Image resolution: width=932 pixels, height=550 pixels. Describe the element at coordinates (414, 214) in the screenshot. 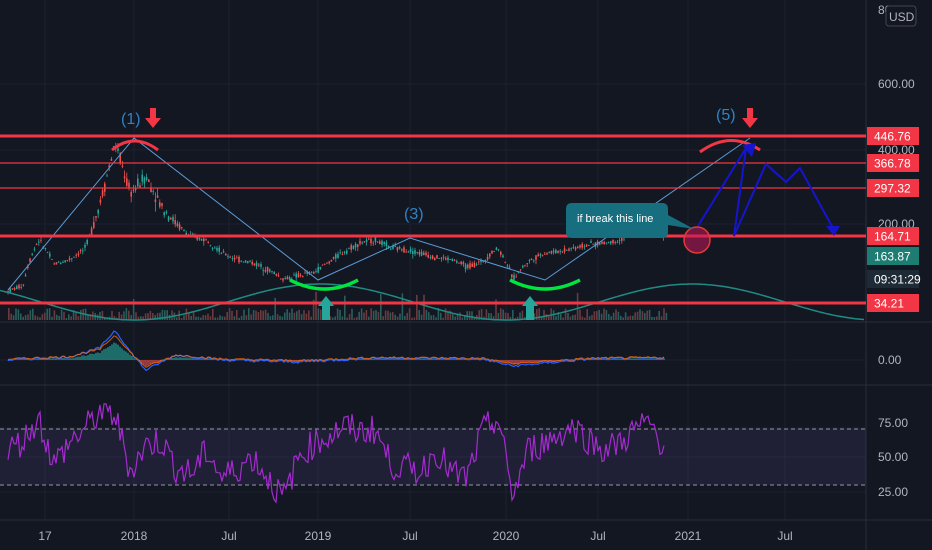

I see `wave-label-3: (3)` at that location.